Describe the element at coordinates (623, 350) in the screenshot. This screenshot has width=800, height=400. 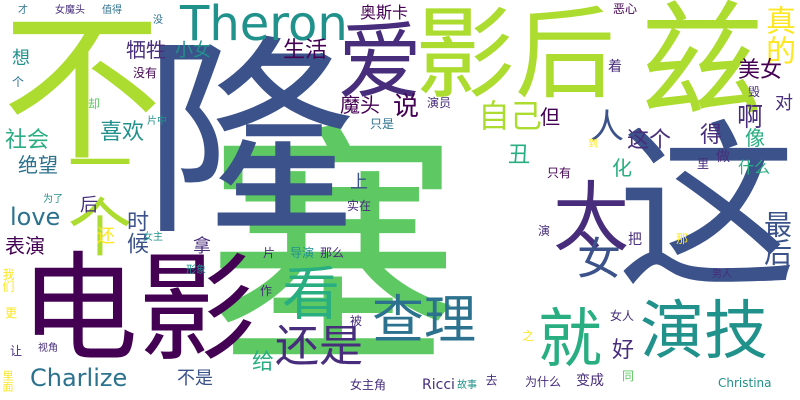
I see `word-hao: 好` at that location.